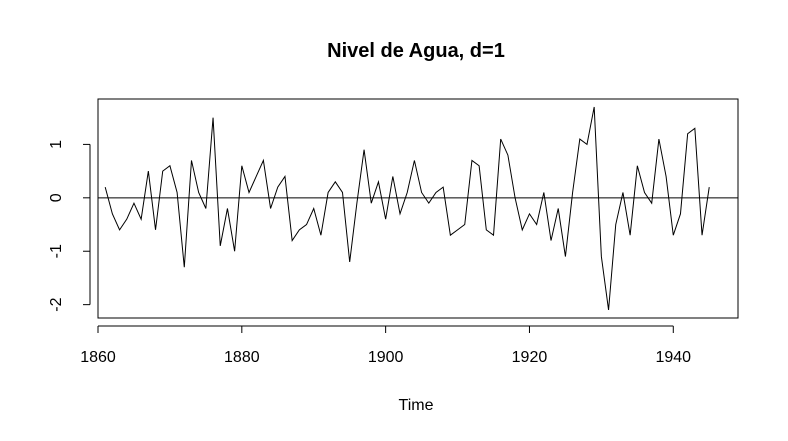  Describe the element at coordinates (530, 357) in the screenshot. I see `x-tick-label: 1920` at that location.